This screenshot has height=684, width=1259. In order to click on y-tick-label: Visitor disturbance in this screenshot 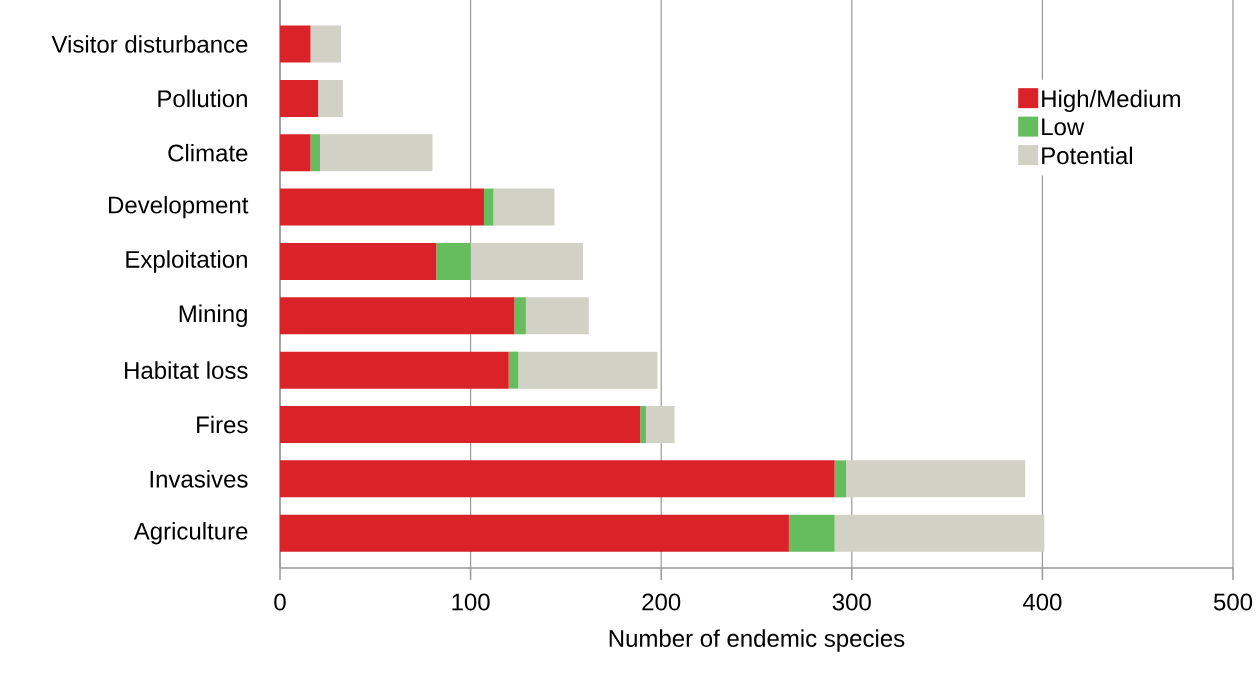, I will do `click(149, 44)`.